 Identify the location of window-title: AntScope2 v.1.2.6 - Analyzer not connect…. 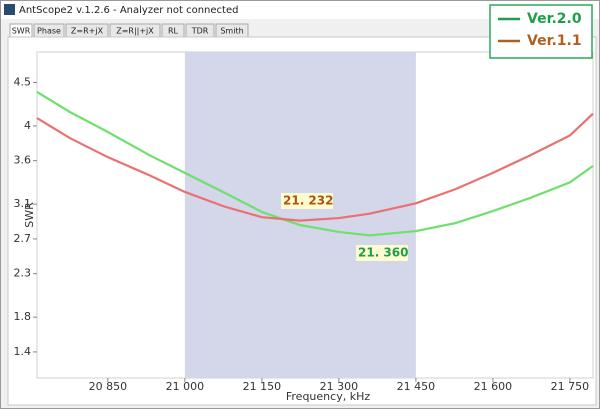
(128, 10).